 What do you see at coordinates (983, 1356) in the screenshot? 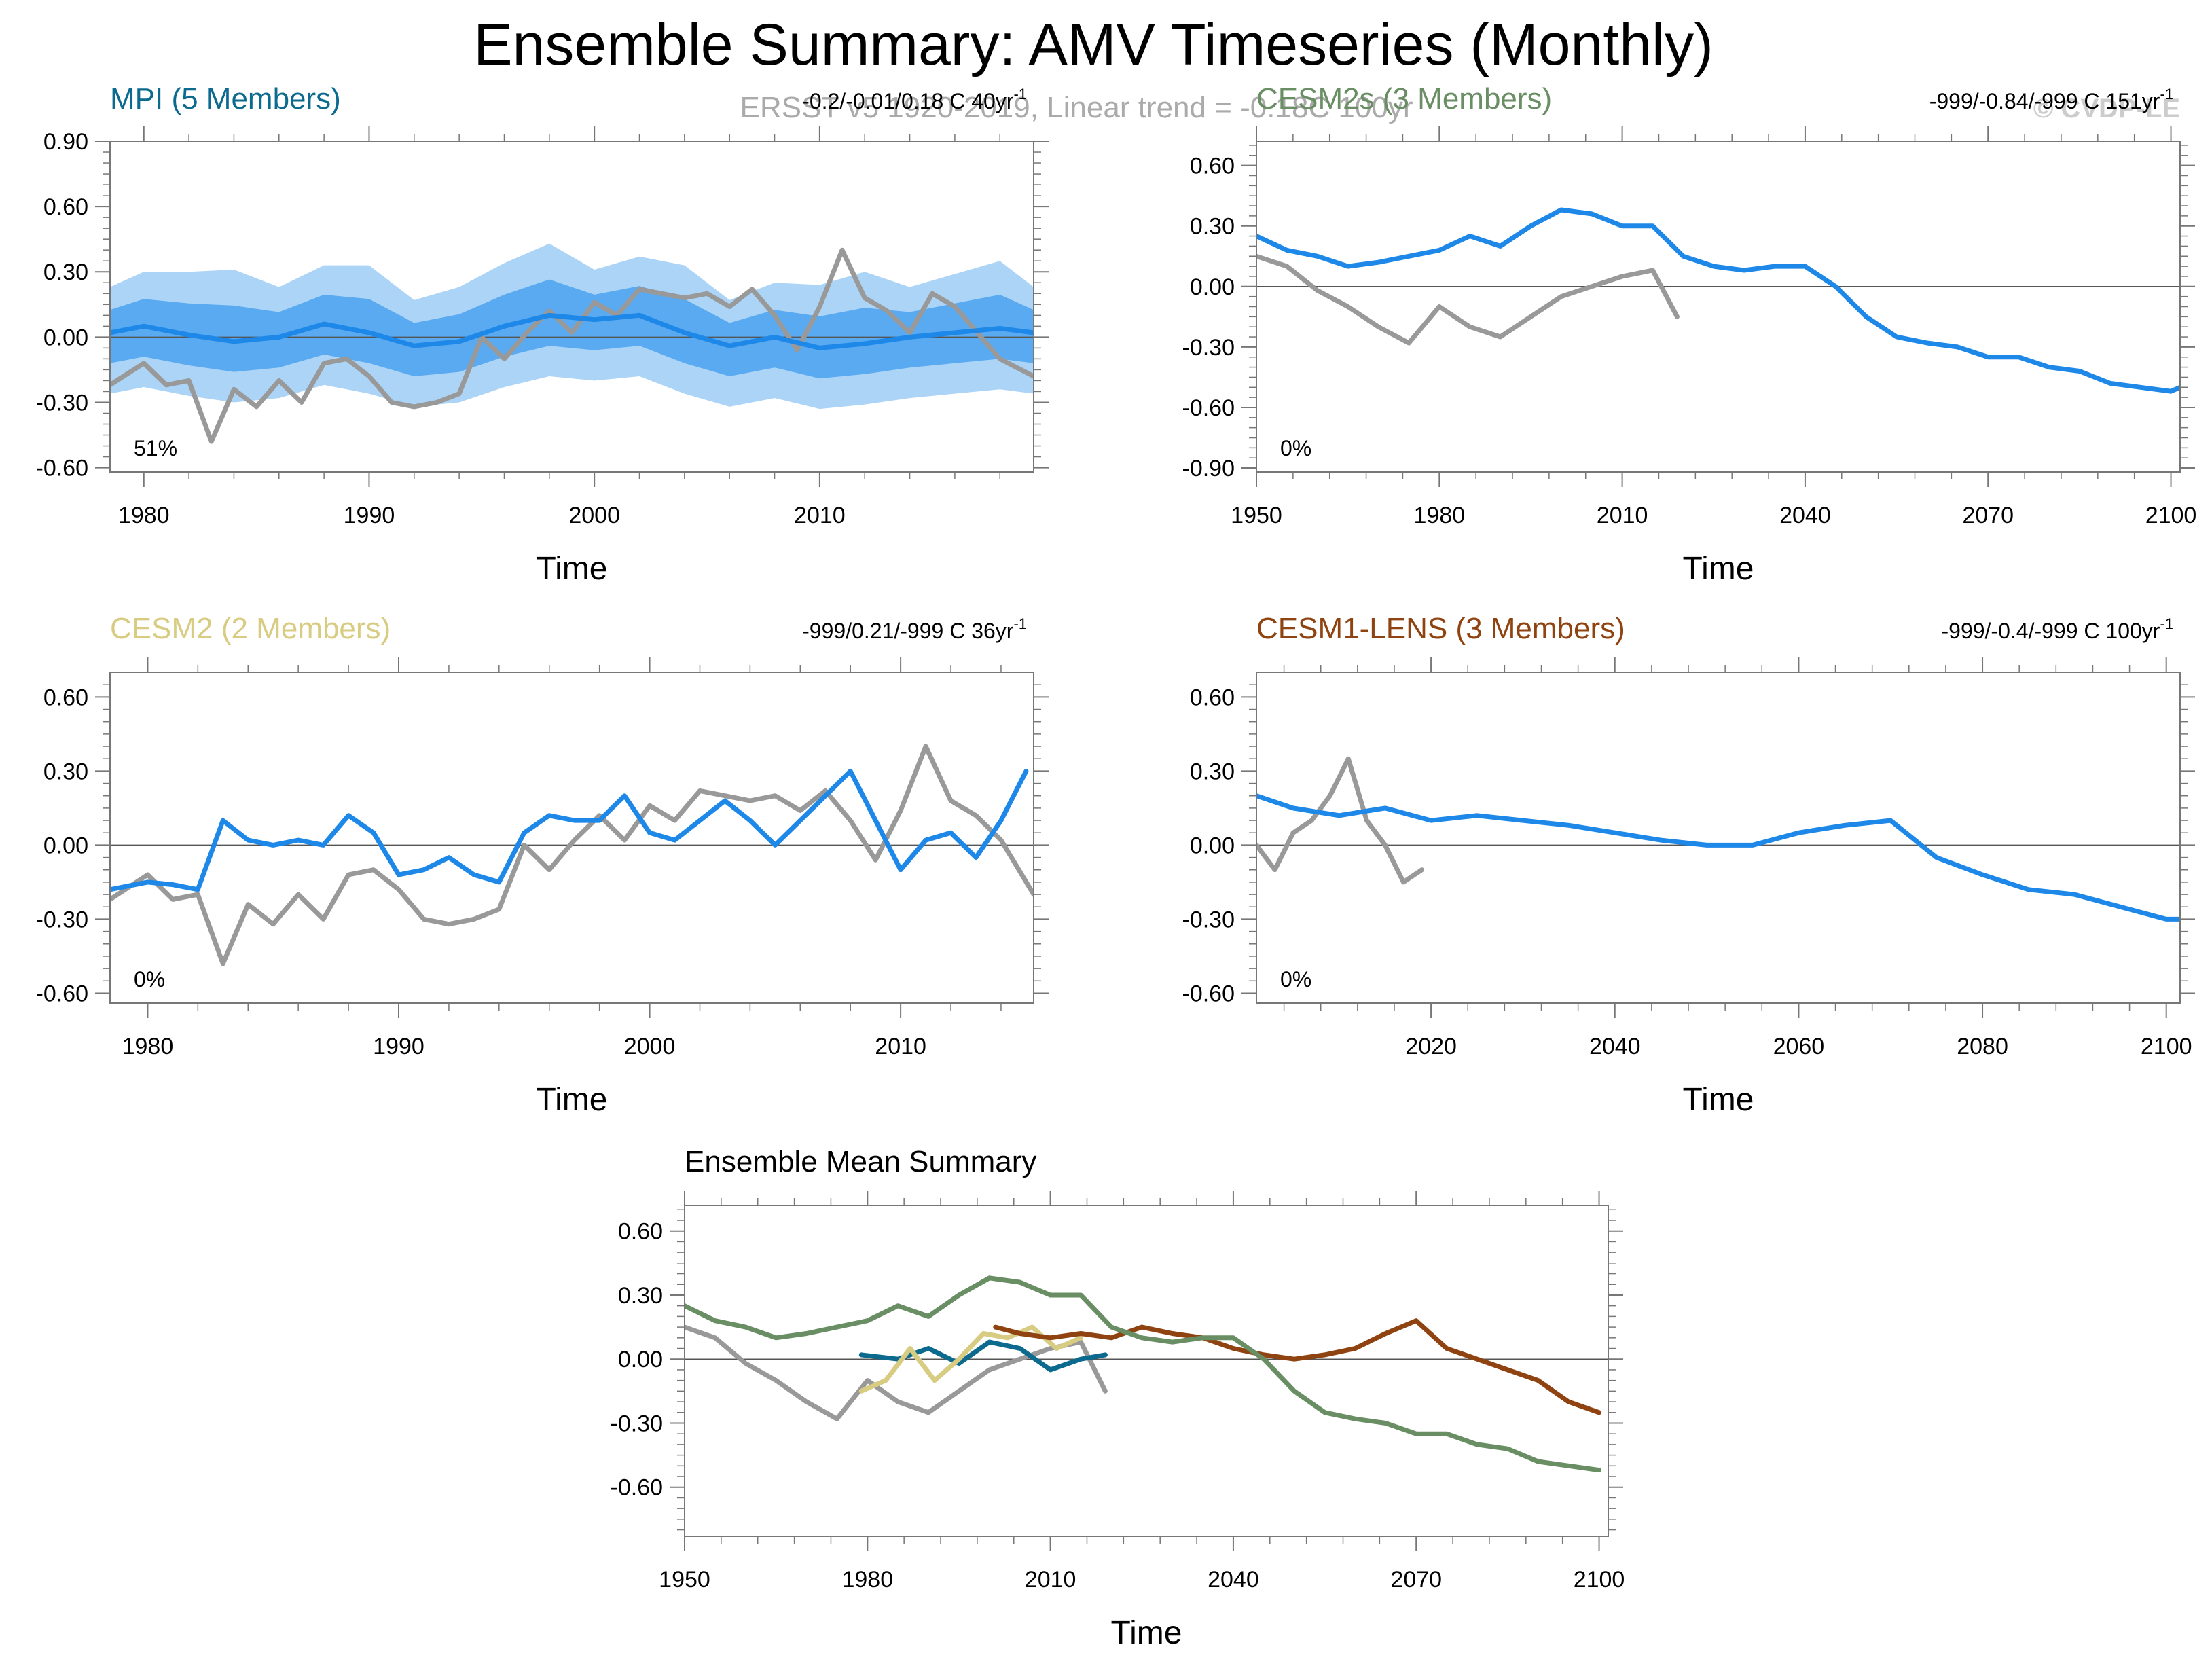
I see `series-line-mpi` at bounding box center [983, 1356].